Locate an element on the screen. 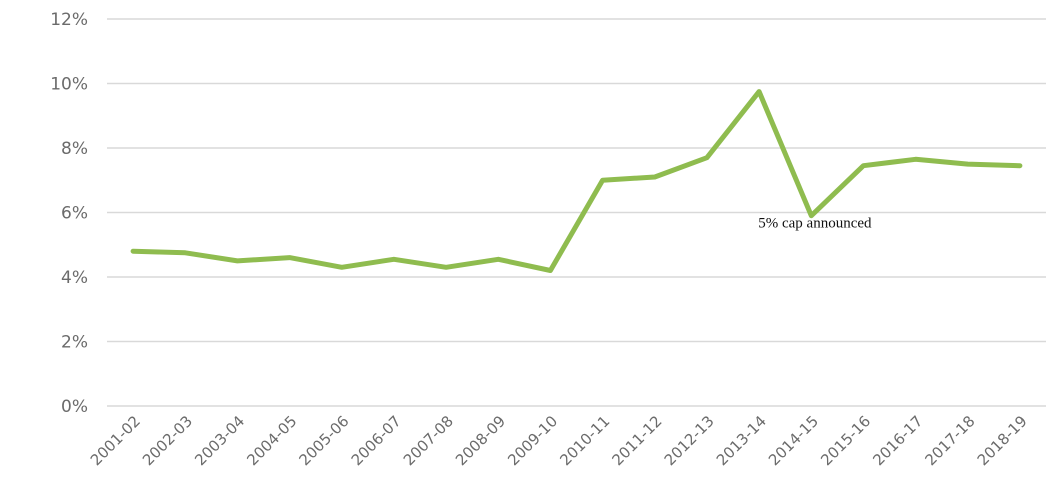 This screenshot has width=1056, height=504. annotation-label: 5% cap announced is located at coordinates (815, 224).